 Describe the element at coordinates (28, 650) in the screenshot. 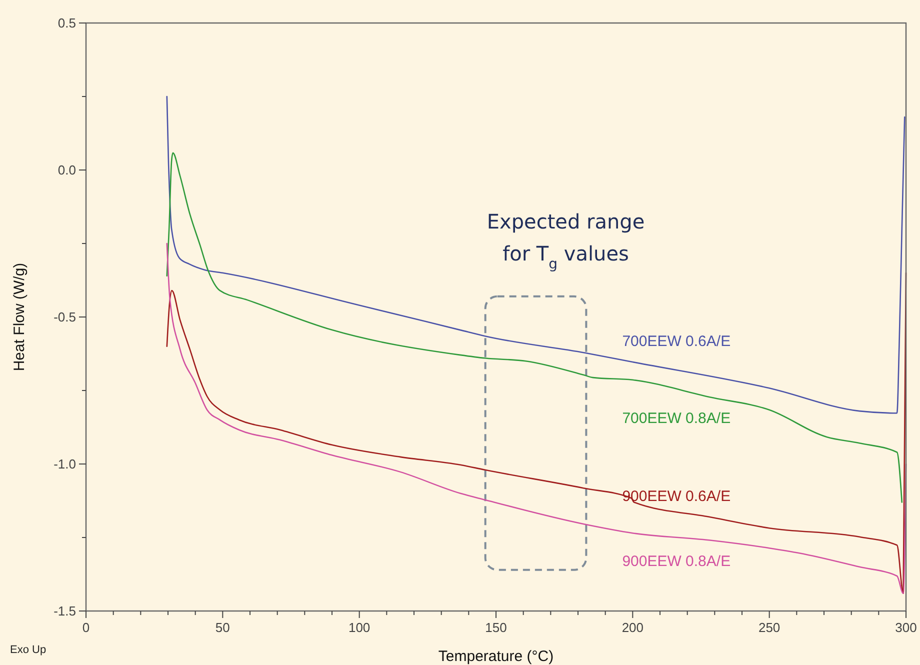

I see `text: Exo Up` at that location.